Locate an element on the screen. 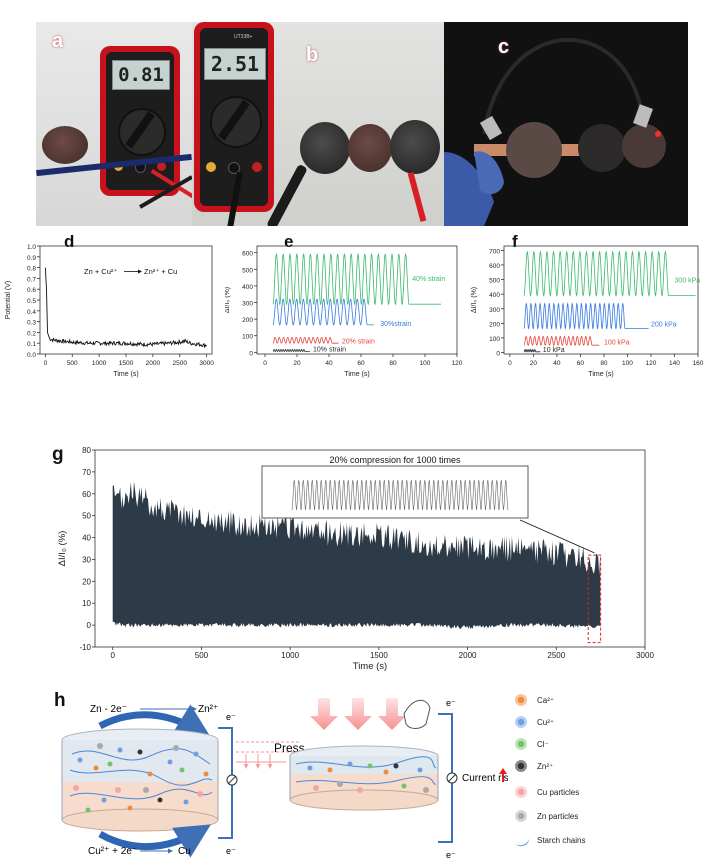 Image resolution: width=708 pixels, height=860 pixels. y-tick-label: 20 is located at coordinates (86, 581).